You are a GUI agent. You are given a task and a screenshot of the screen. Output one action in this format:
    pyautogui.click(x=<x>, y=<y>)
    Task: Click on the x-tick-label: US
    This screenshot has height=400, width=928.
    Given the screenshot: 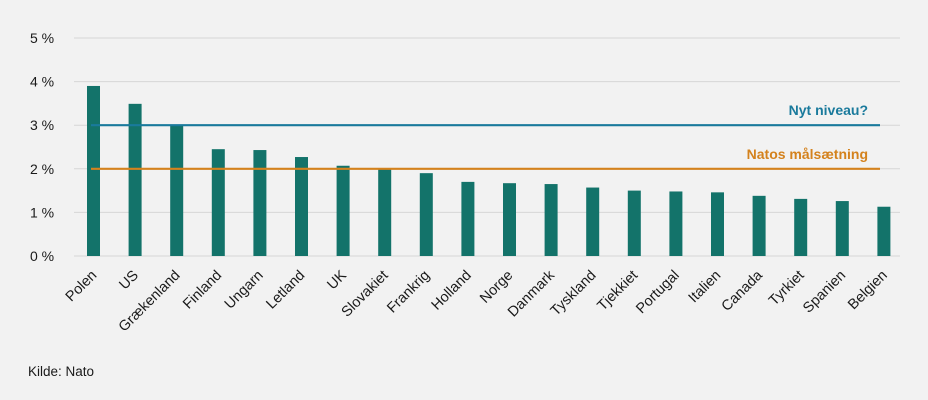 What is the action you would take?
    pyautogui.click(x=129, y=281)
    